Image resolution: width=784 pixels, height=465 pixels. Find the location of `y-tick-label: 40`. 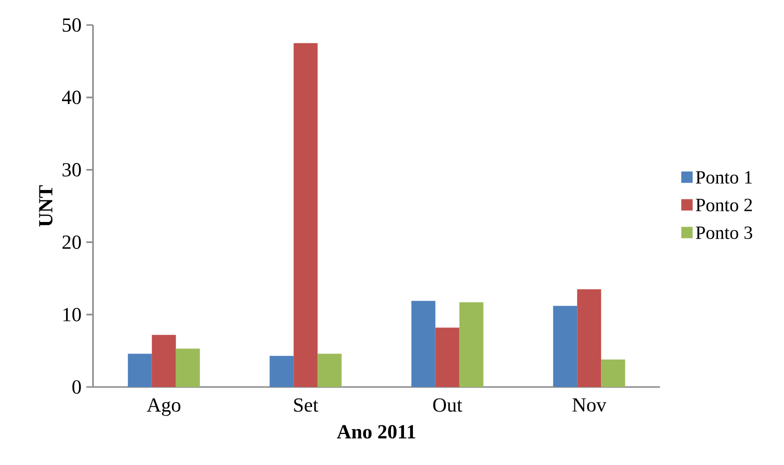

y-tick-label: 40 is located at coordinates (71, 97).